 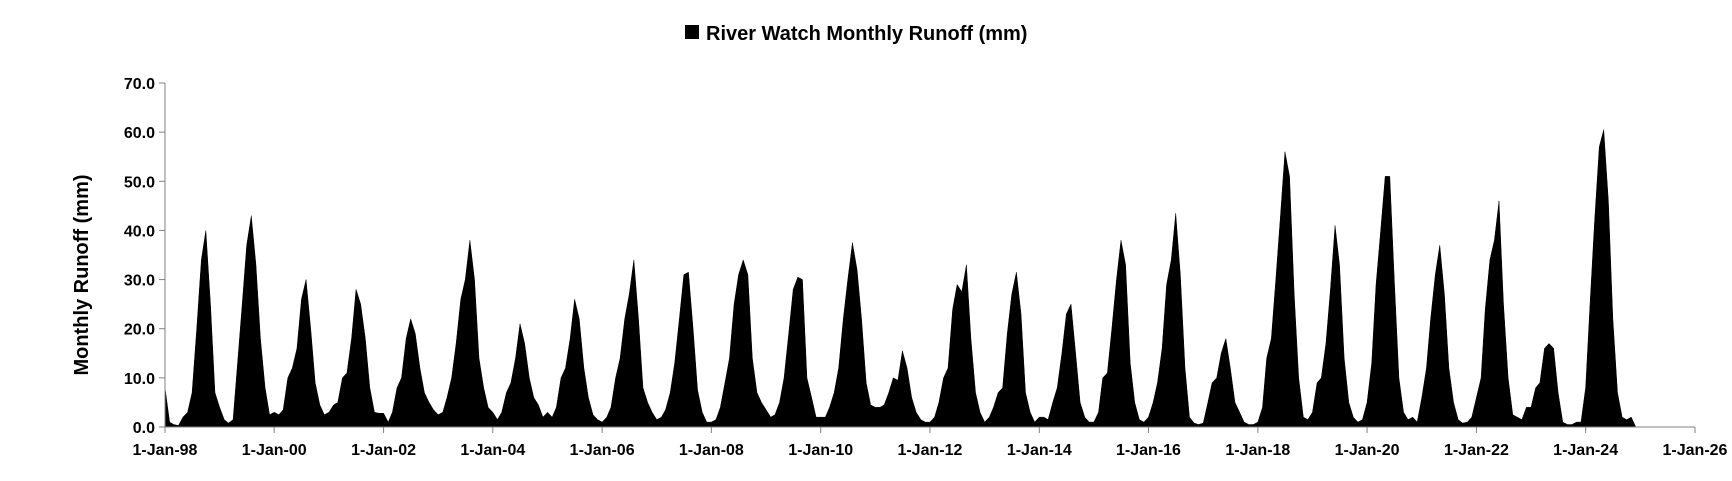 What do you see at coordinates (866, 34) in the screenshot?
I see `legend-label: River Watch Monthly Runoff (mm)` at bounding box center [866, 34].